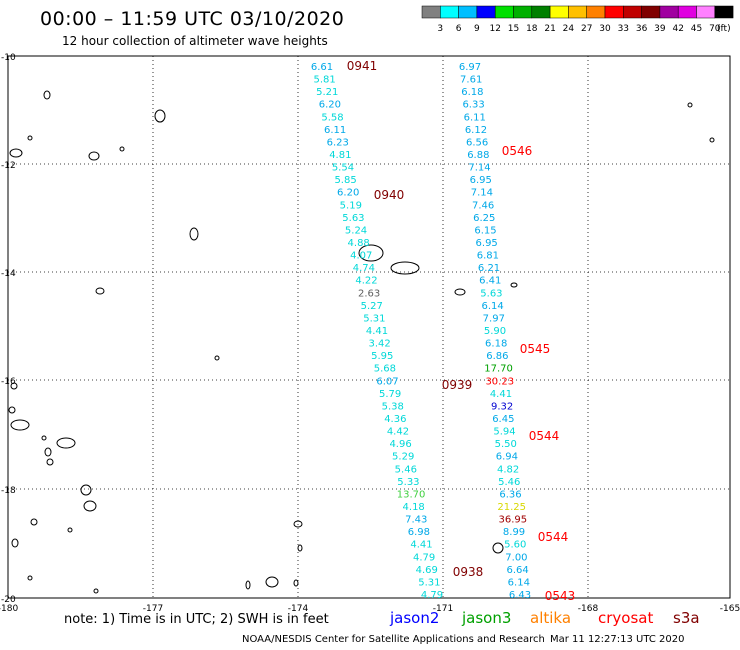 Image resolution: width=740 pixels, height=650 pixels. Describe the element at coordinates (8, 274) in the screenshot. I see `latitude-label: -14` at that location.